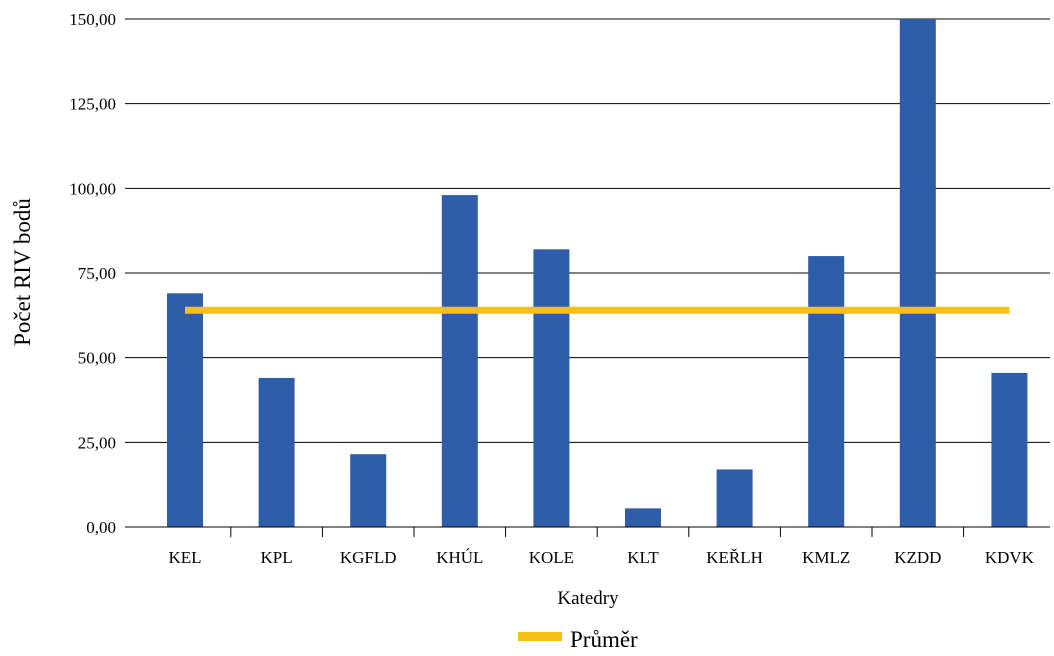  What do you see at coordinates (97, 273) in the screenshot?
I see `y-tick-label: 75,00` at bounding box center [97, 273].